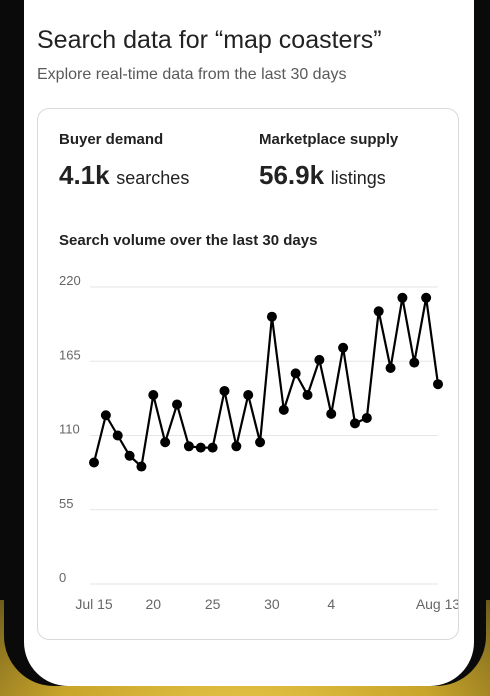 The height and width of the screenshot is (696, 490). I want to click on marketplace-supply-value: 56.9k listings, so click(328, 175).